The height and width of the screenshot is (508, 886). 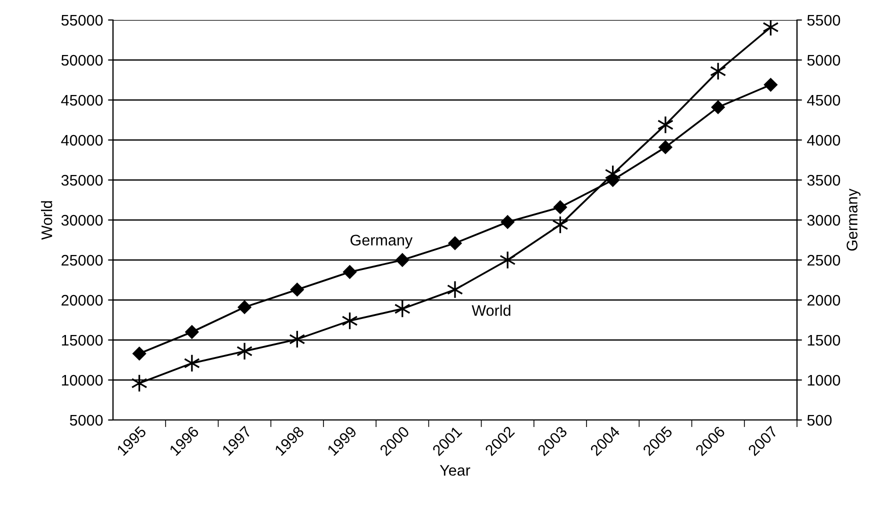 What do you see at coordinates (82, 340) in the screenshot?
I see `y-tick-label: 15000` at bounding box center [82, 340].